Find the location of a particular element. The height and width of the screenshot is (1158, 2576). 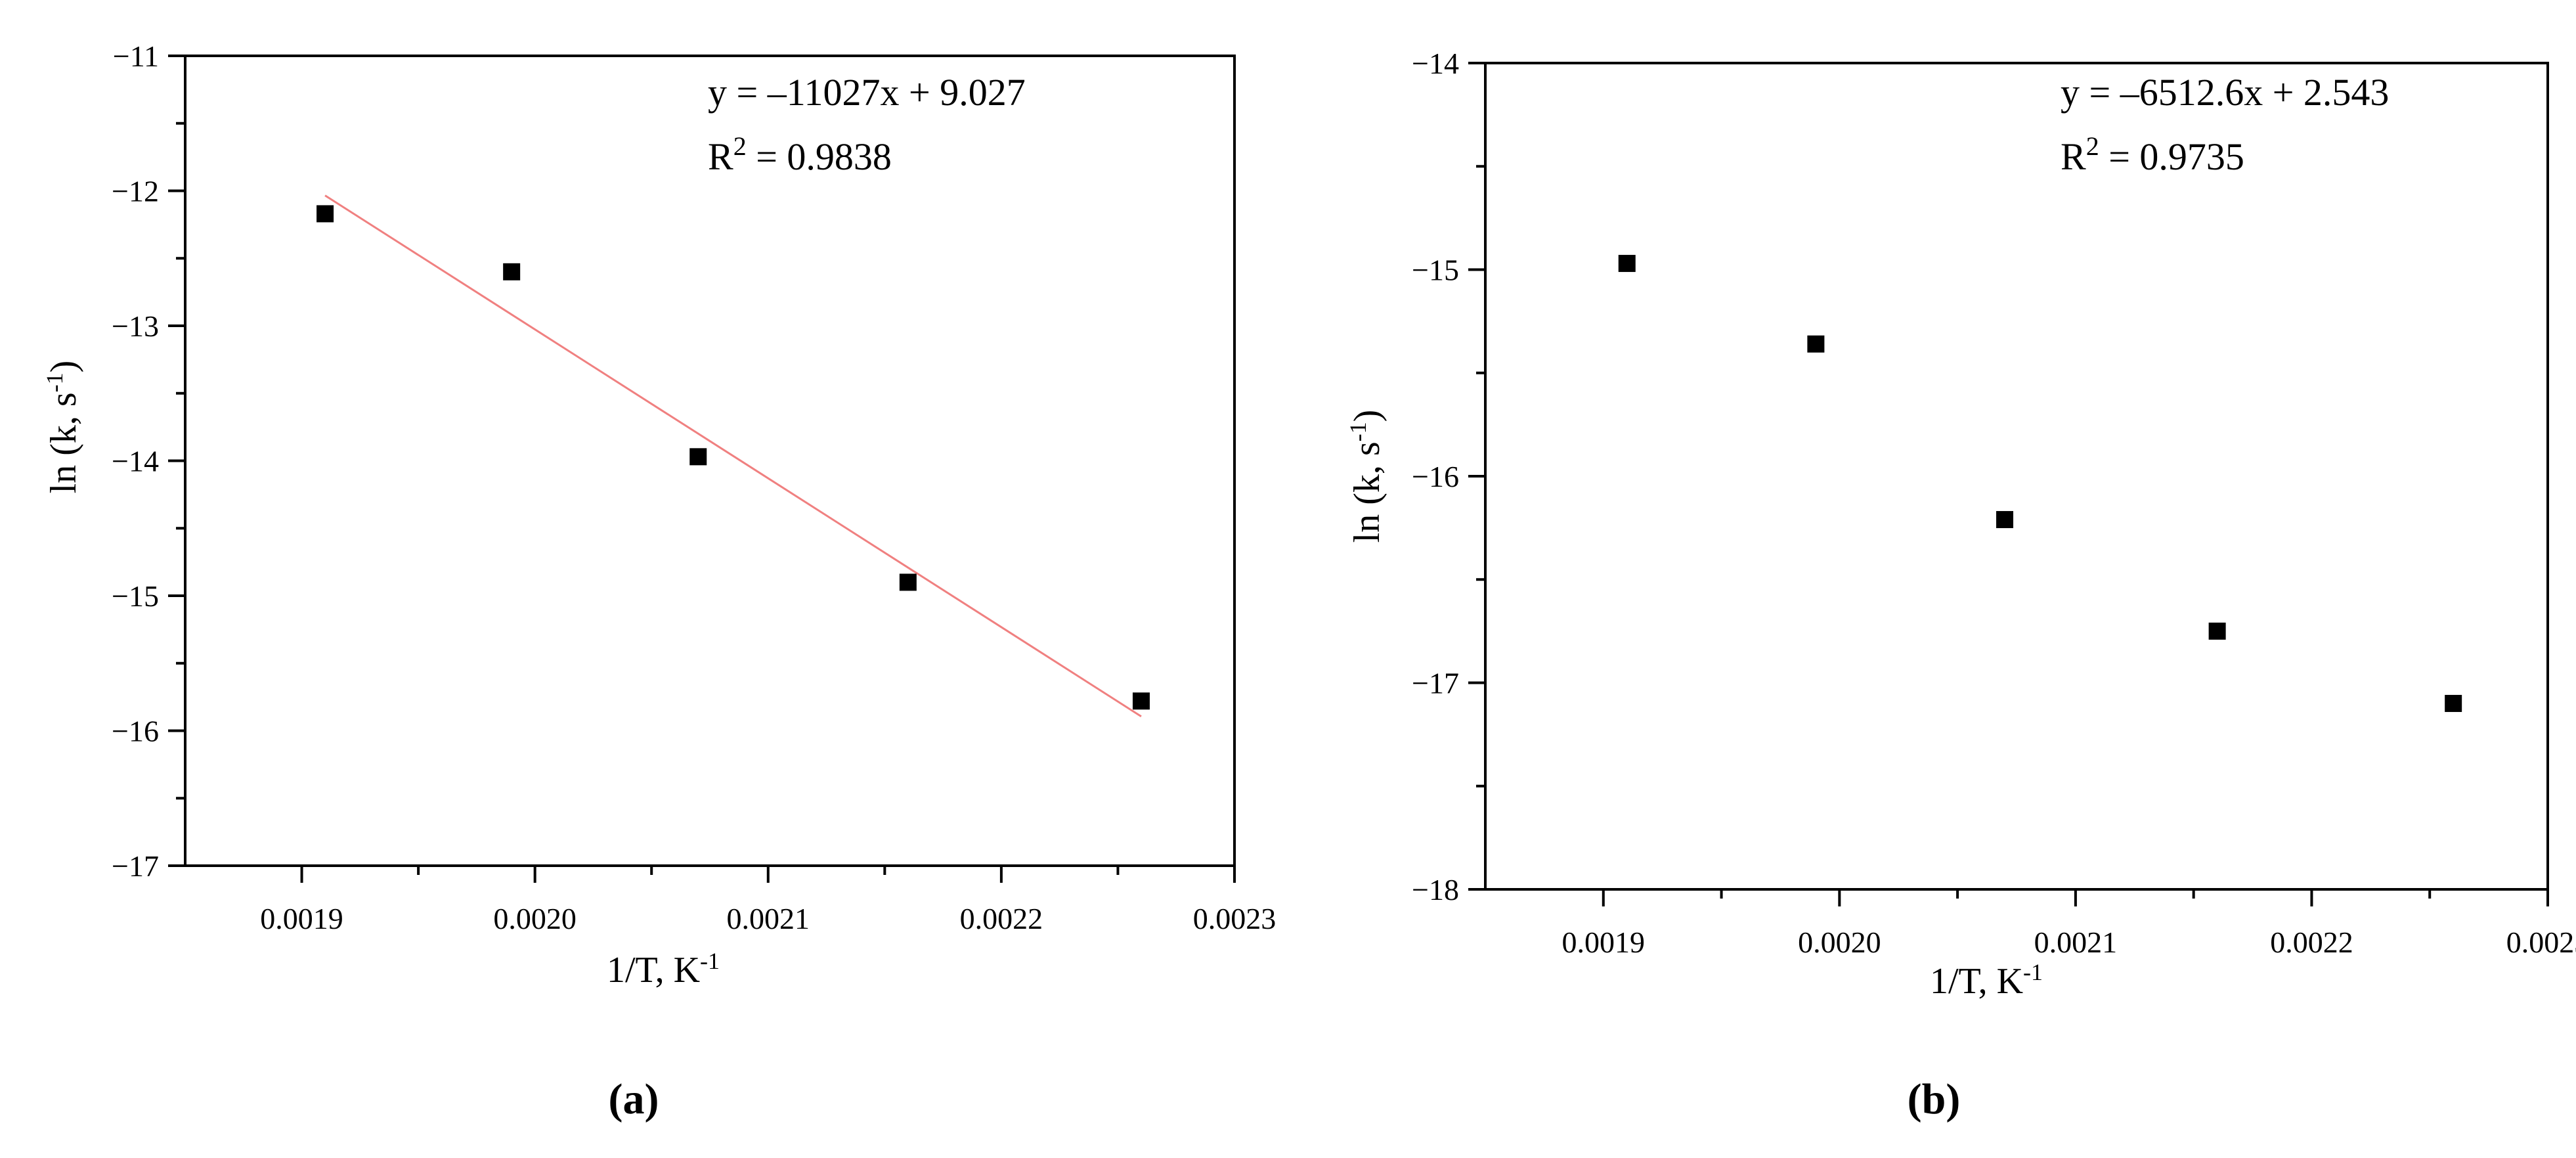

panel-label: (b) is located at coordinates (1935, 1099).